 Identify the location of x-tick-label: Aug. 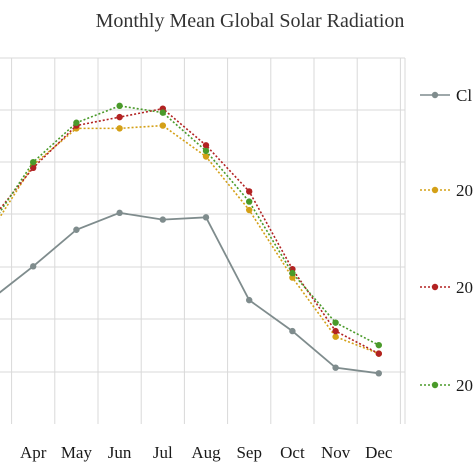
(206, 452).